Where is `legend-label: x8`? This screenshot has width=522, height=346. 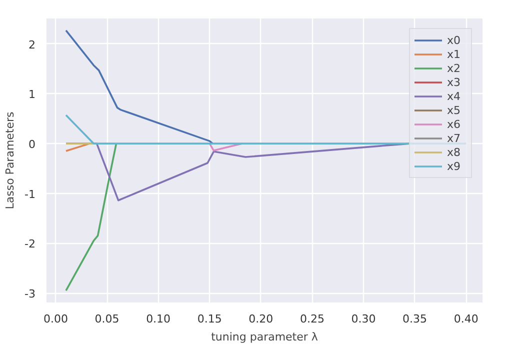 legend-label: x8 is located at coordinates (454, 152).